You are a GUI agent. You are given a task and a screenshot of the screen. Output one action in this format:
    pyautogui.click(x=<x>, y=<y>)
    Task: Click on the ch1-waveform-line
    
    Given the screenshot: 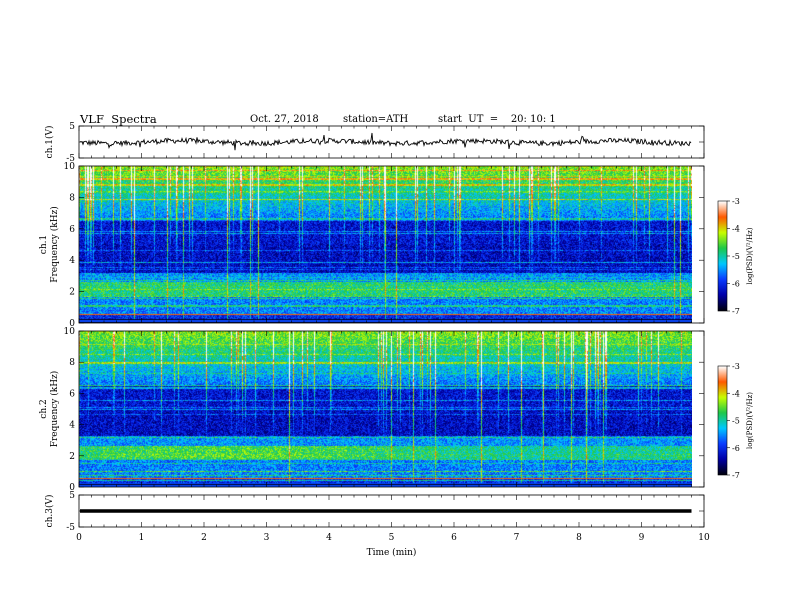 What is the action you would take?
    pyautogui.click(x=385, y=141)
    